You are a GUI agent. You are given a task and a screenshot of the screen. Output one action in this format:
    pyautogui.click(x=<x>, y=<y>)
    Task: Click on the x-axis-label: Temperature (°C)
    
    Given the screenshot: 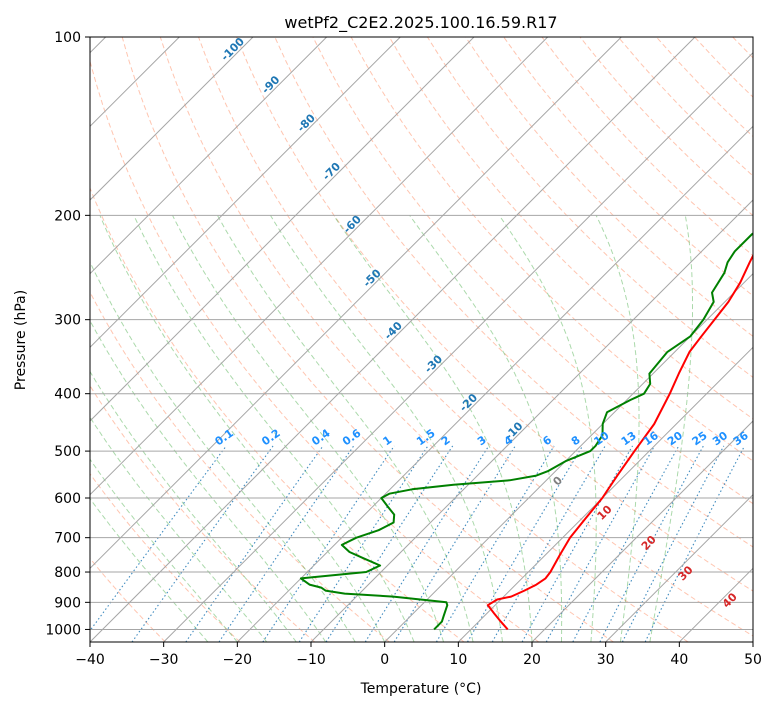 What is the action you would take?
    pyautogui.click(x=421, y=689)
    